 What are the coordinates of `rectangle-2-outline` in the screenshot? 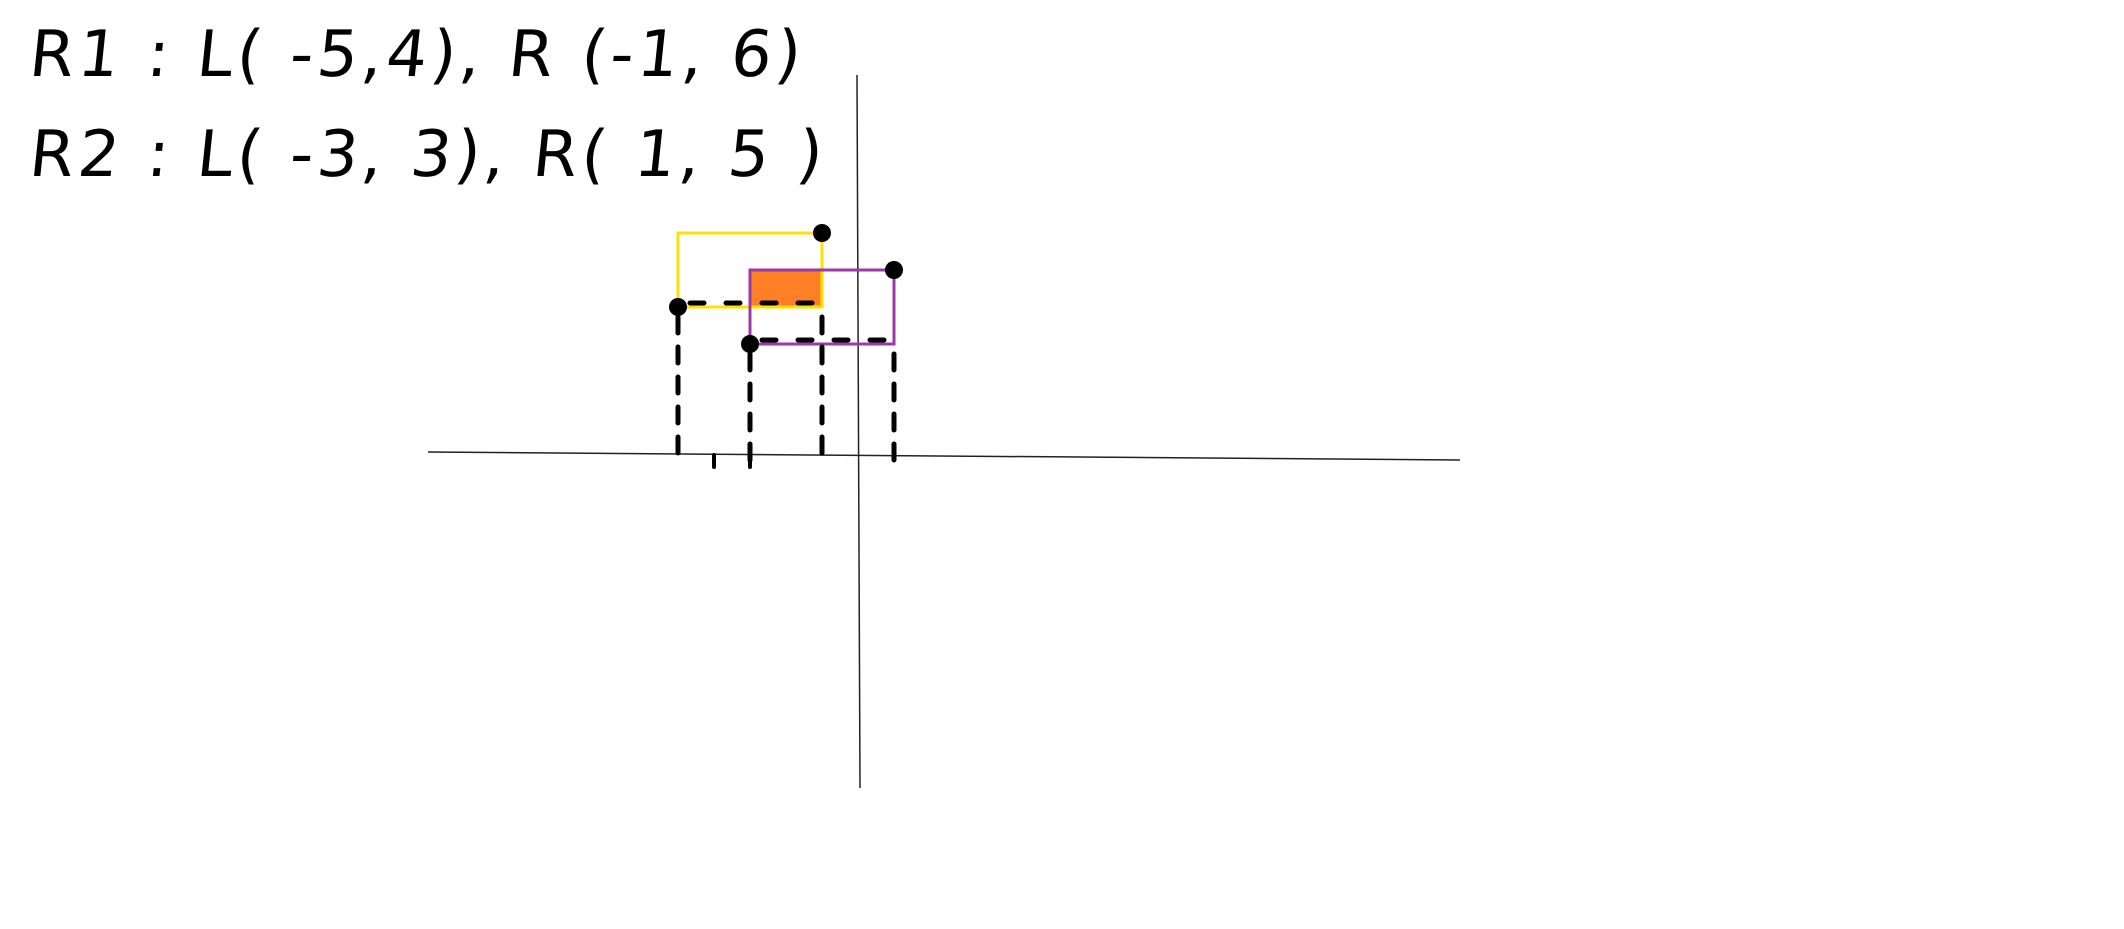 It's located at (822, 307).